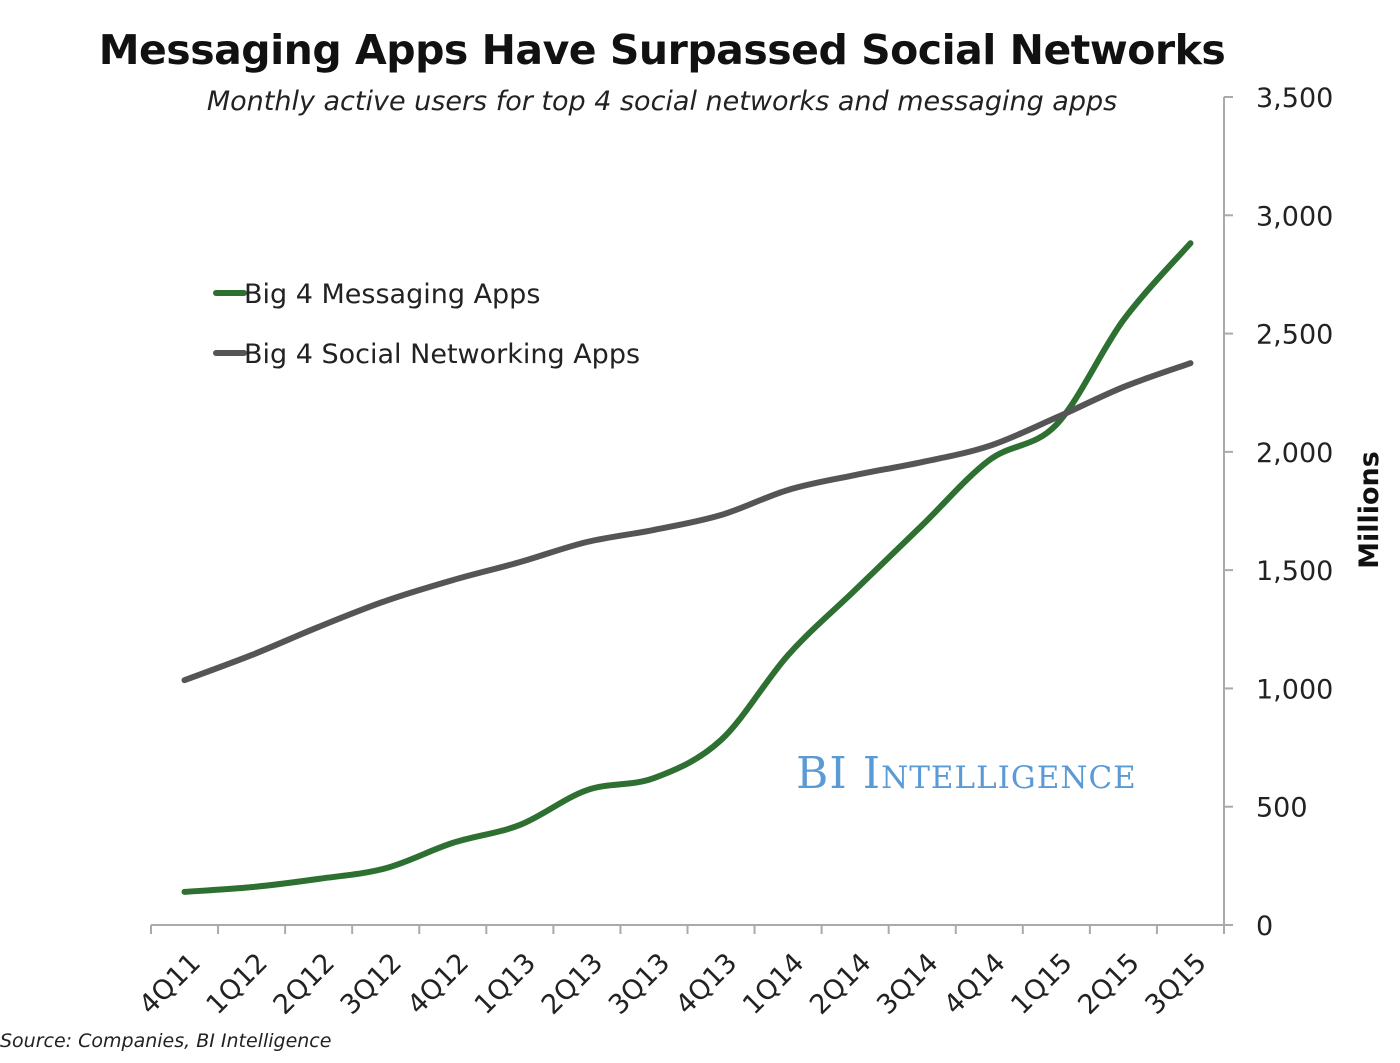 This screenshot has width=1400, height=1063. Describe the element at coordinates (1041, 983) in the screenshot. I see `x-tick-label: 1Q15` at that location.